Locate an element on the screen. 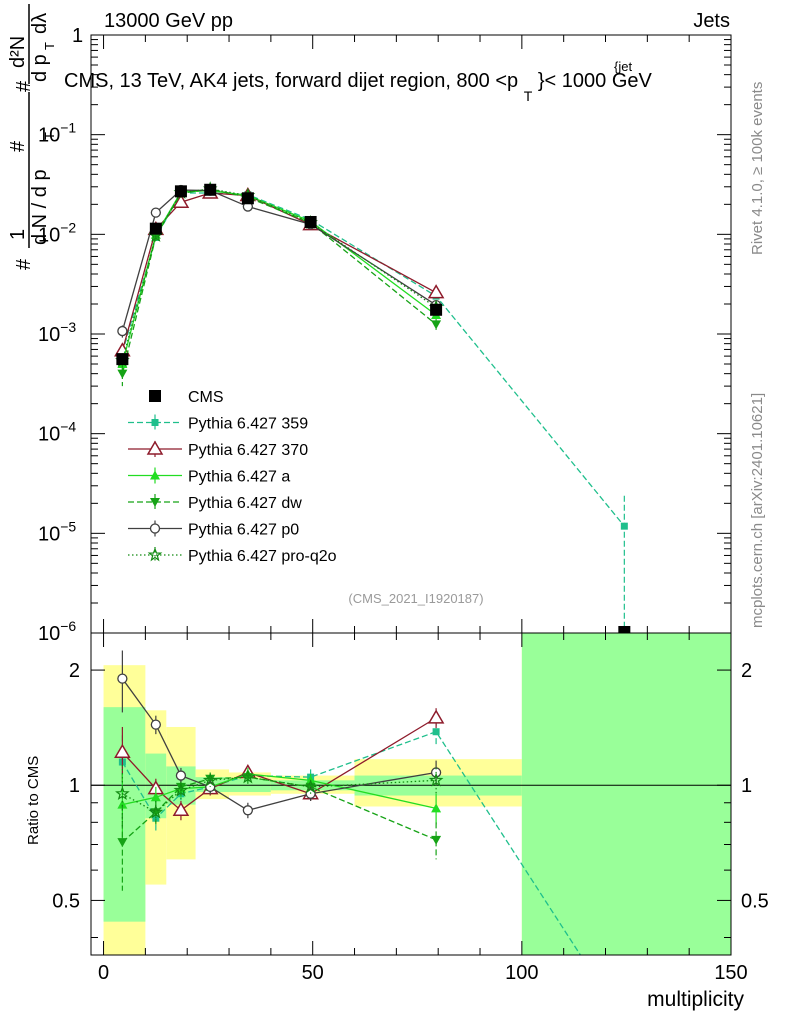 The width and height of the screenshot is (786, 1024). ratio-xtick-label-3: 150 is located at coordinates (730, 973).